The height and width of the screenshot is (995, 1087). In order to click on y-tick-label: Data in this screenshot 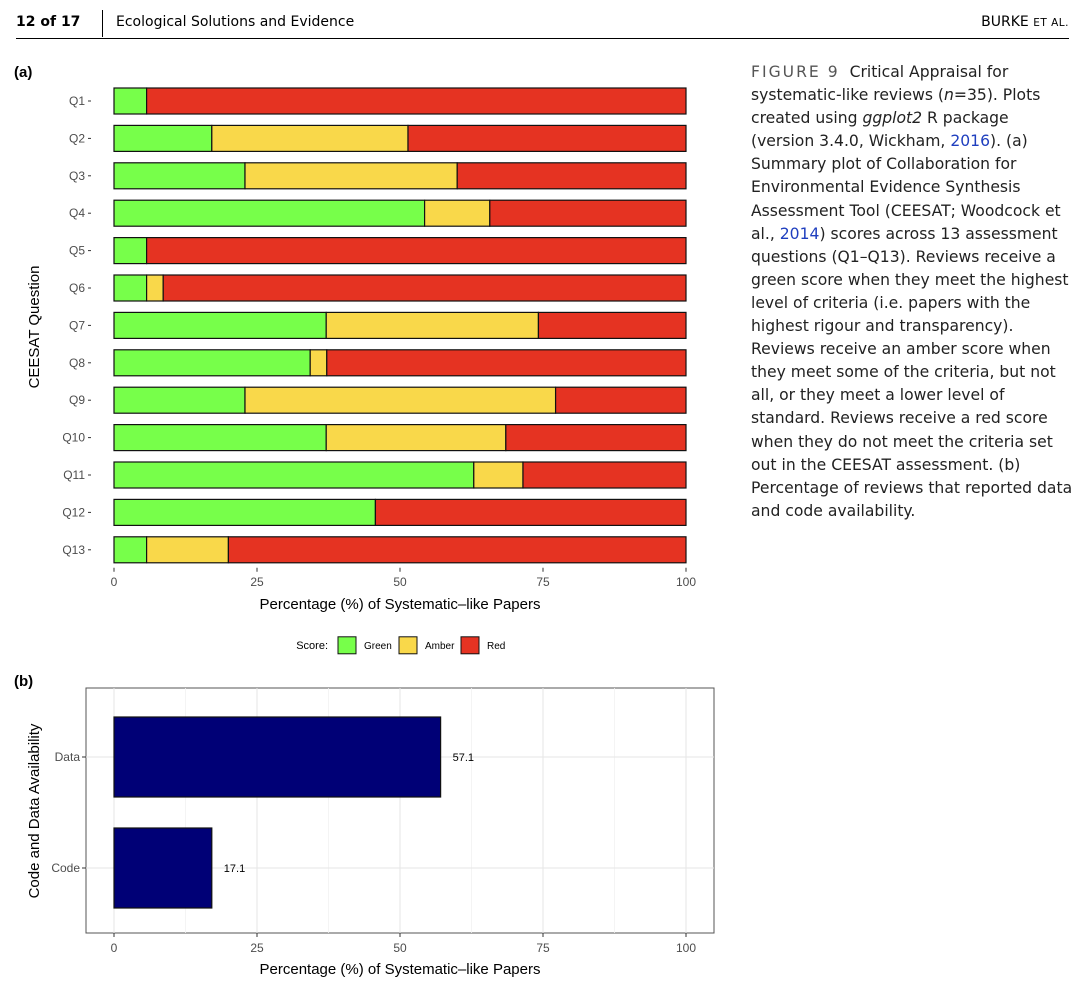, I will do `click(68, 757)`.